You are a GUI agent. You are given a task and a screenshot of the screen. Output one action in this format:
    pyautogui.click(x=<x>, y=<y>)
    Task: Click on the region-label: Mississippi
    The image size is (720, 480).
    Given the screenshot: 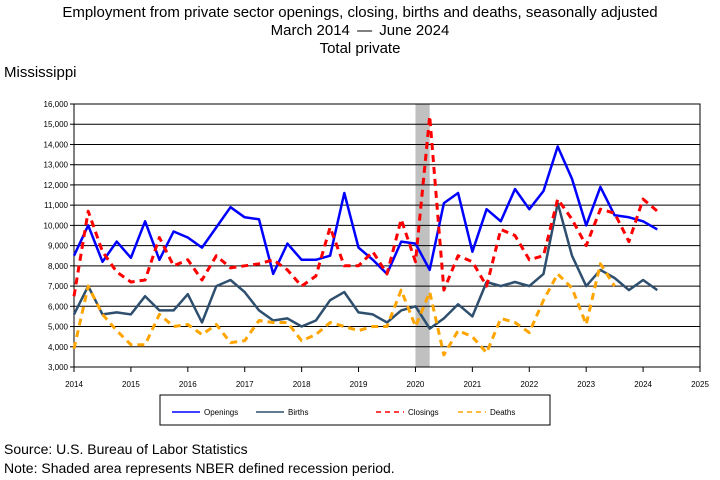 What is the action you would take?
    pyautogui.click(x=40, y=72)
    